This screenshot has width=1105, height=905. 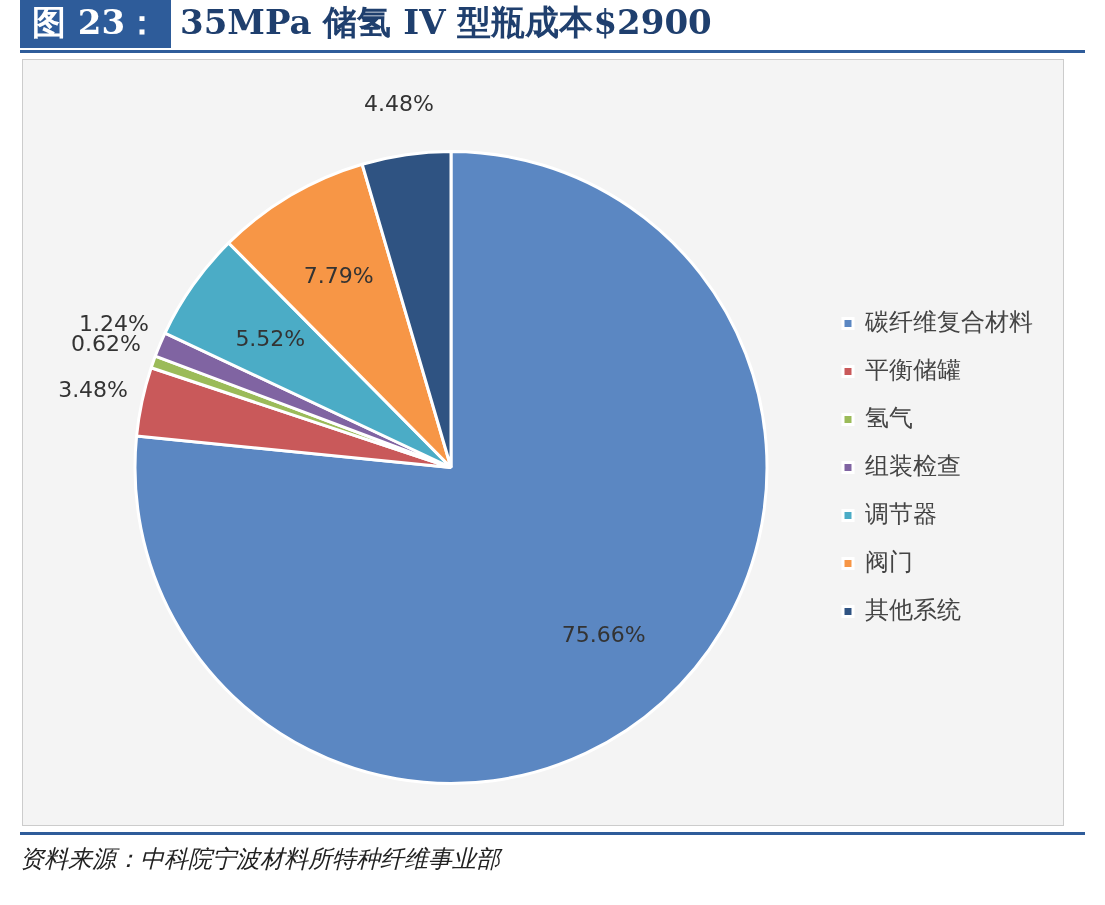 What do you see at coordinates (901, 513) in the screenshot?
I see `legend-label: 调节器` at bounding box center [901, 513].